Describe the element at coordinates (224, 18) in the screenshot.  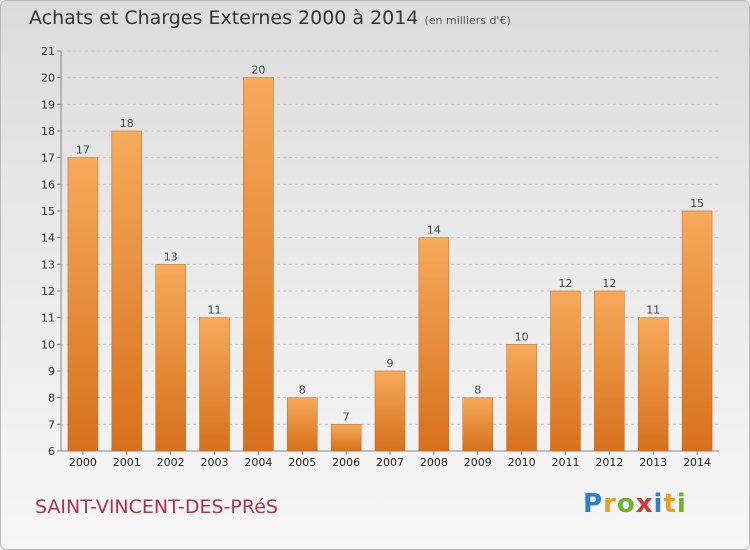
I see `chart-title-text: Achats et Charges Externes 2000 à 2014` at that location.